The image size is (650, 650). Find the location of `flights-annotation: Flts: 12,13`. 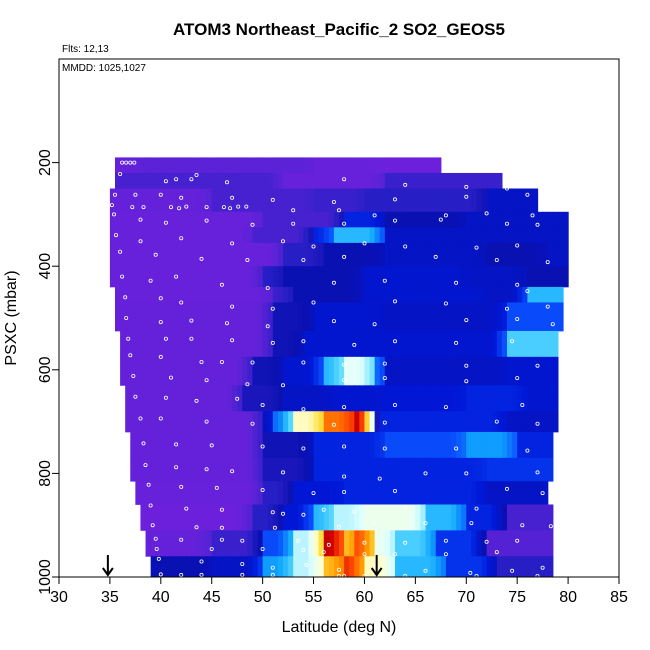

flights-annotation: Flts: 12,13 is located at coordinates (85, 49).